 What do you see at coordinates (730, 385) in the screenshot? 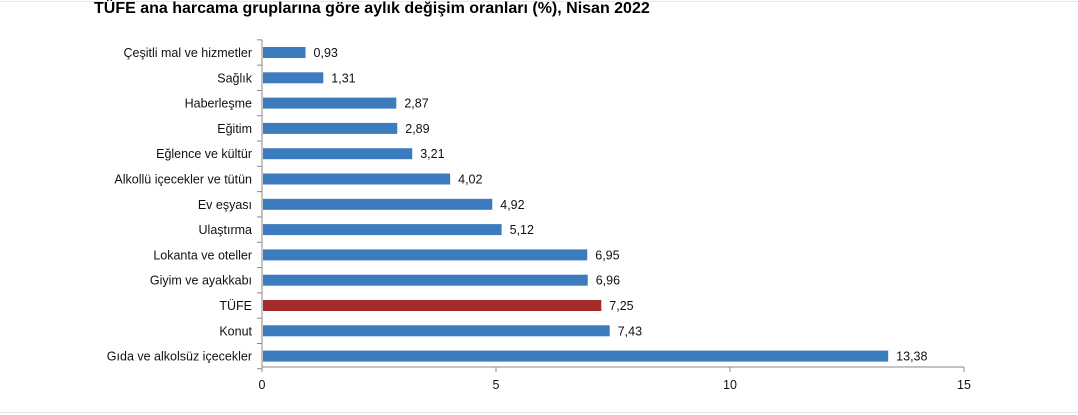
I see `x-tick-label: 10` at bounding box center [730, 385].